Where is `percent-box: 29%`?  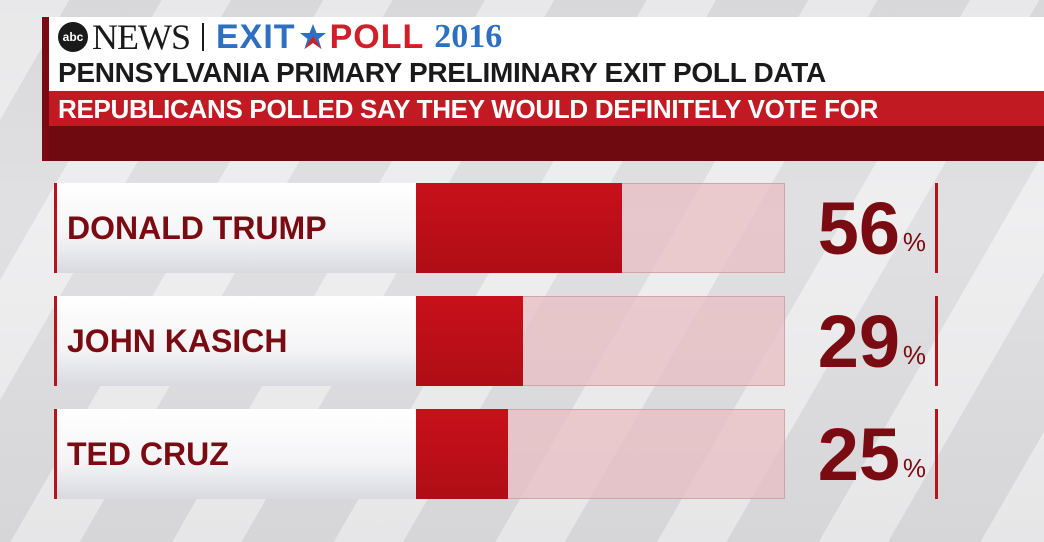 percent-box: 29% is located at coordinates (867, 341).